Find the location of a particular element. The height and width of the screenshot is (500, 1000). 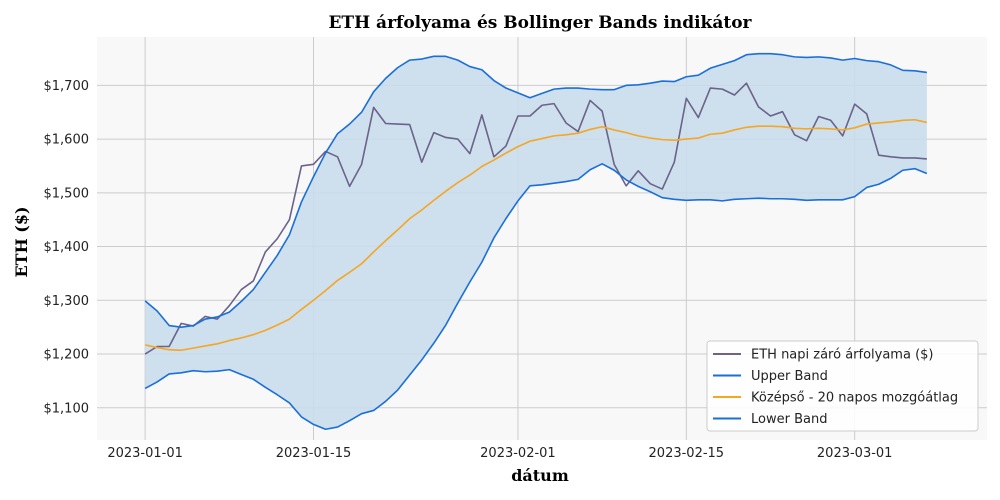

y-tick-label: $1,600 is located at coordinates (67, 140).